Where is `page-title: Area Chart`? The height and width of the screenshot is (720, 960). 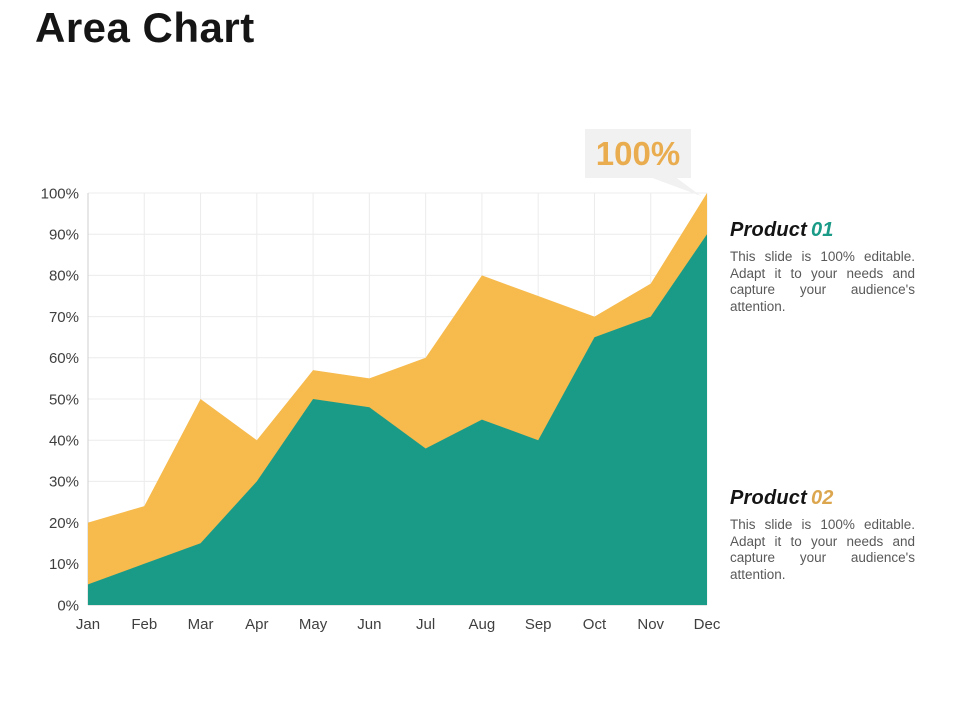 page-title: Area Chart is located at coordinates (145, 27).